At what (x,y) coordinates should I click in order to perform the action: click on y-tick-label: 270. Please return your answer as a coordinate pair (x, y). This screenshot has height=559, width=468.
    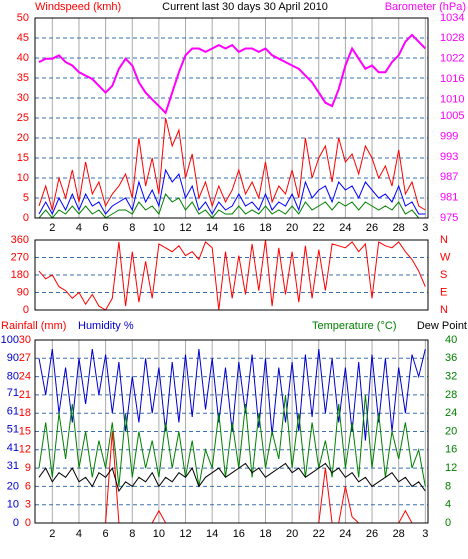
    Looking at the image, I should click on (20, 257).